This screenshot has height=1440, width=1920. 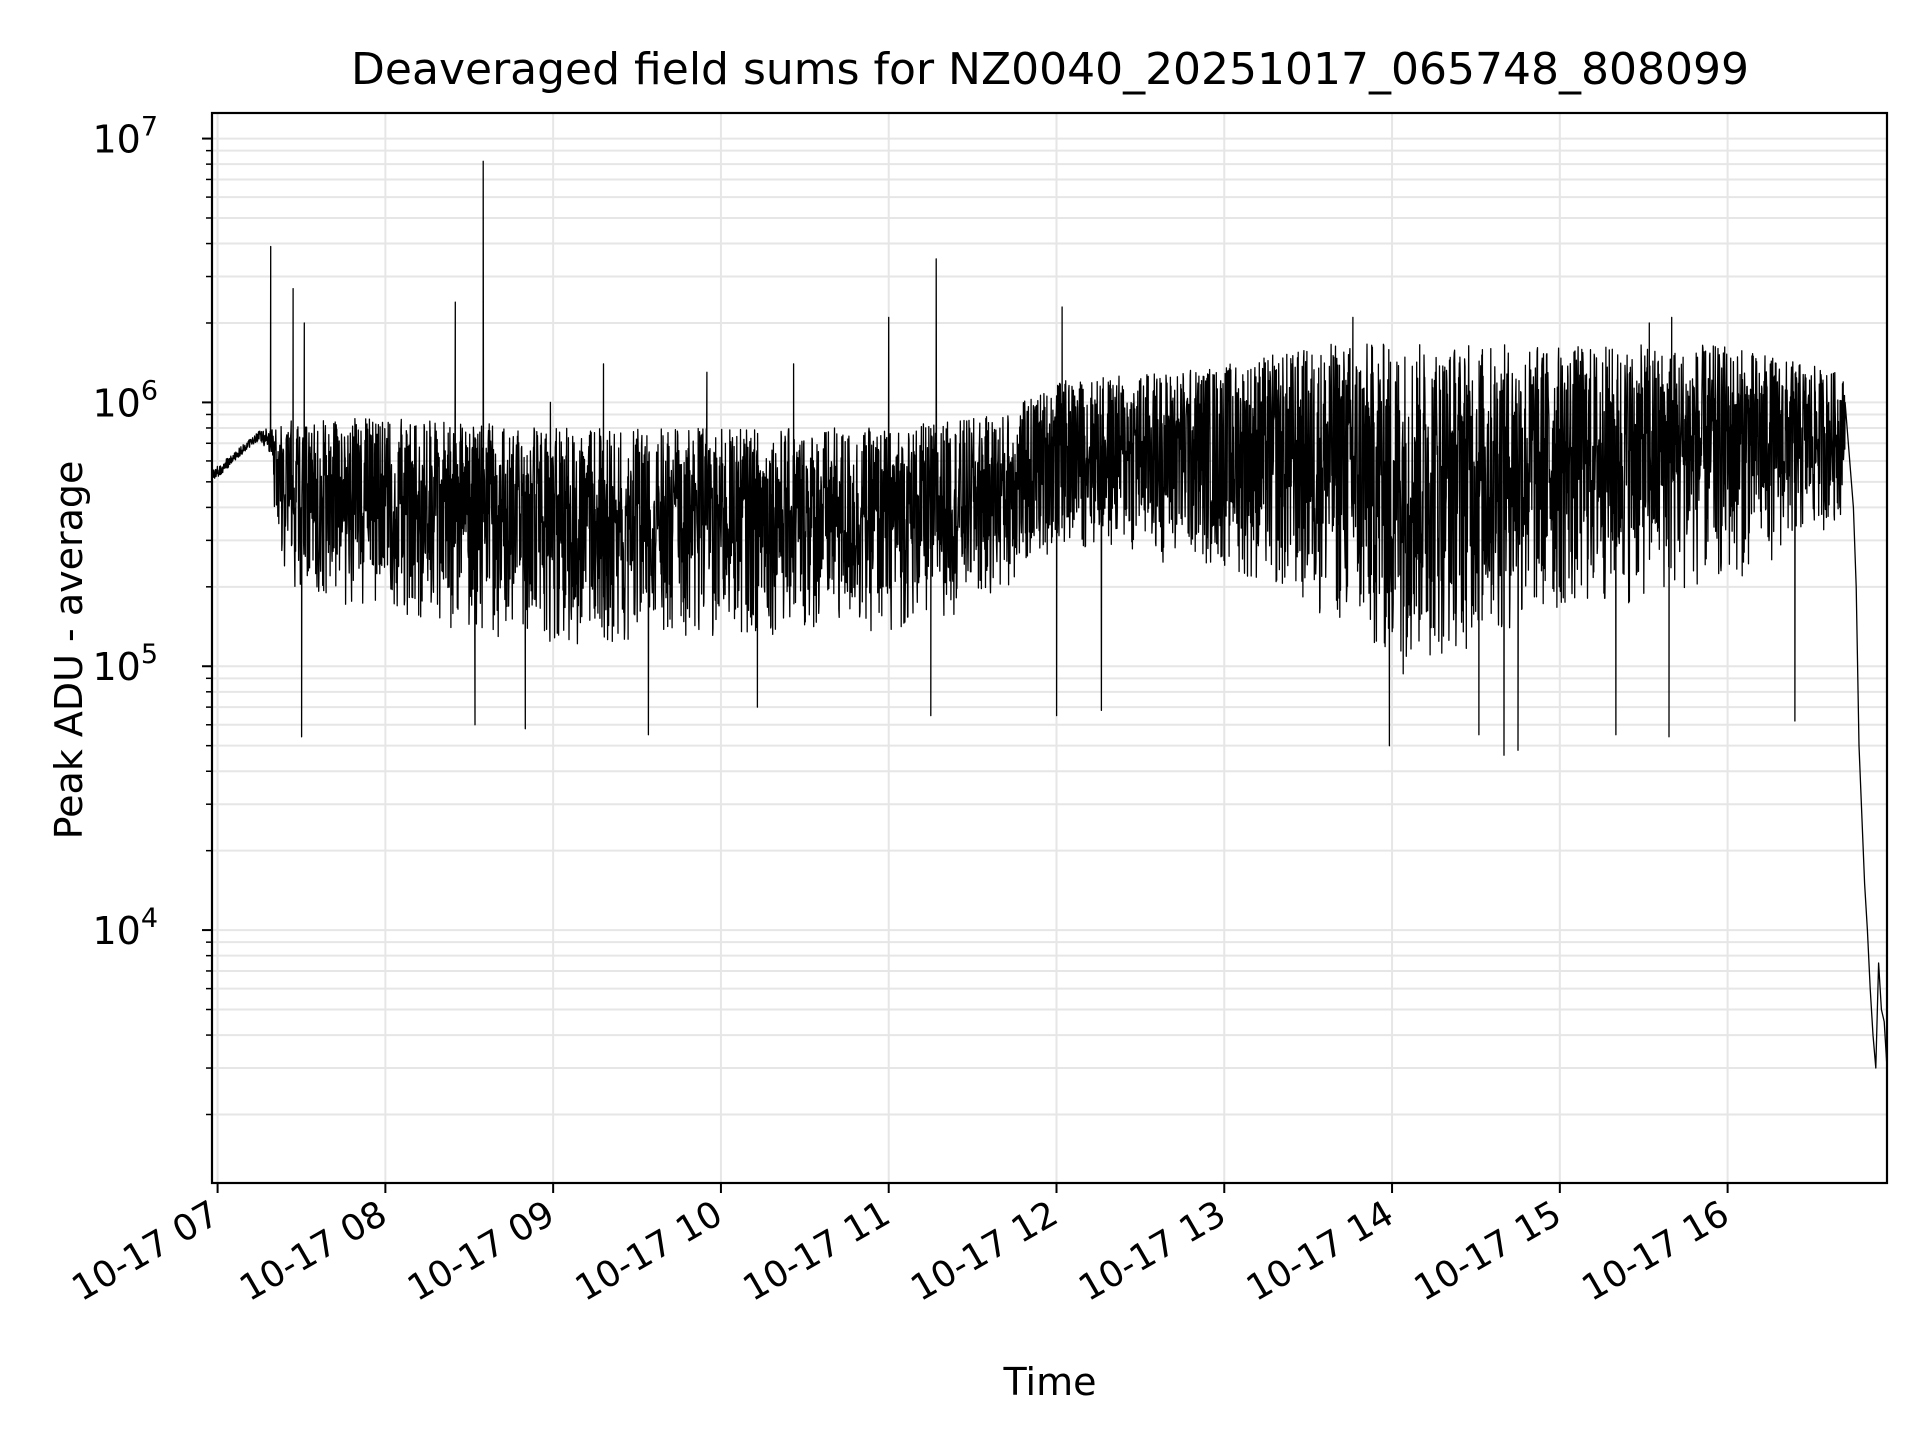 I want to click on y-tick-label: 107, so click(x=125, y=137).